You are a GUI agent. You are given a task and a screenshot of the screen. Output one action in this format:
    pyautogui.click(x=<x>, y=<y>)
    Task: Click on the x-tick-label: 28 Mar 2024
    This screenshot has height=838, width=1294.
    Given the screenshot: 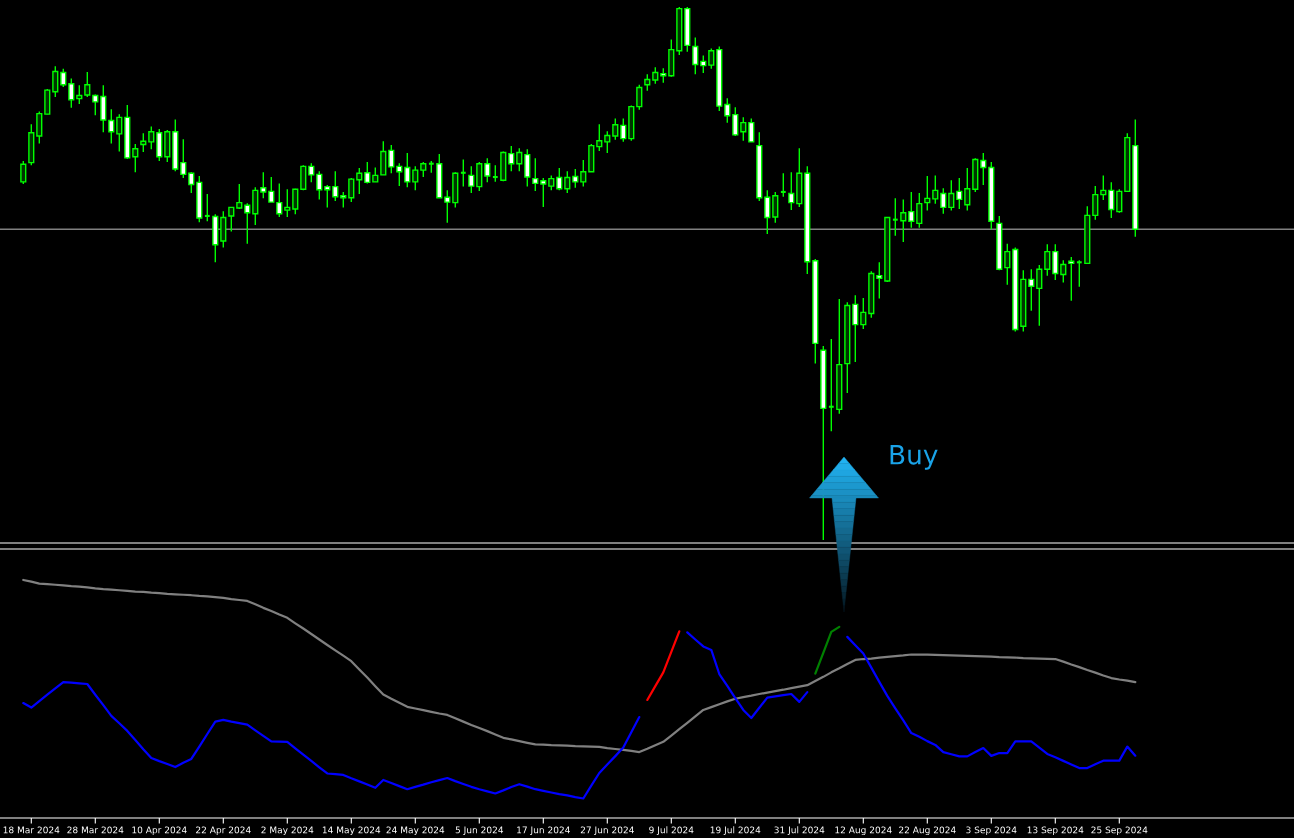 What is the action you would take?
    pyautogui.click(x=95, y=830)
    